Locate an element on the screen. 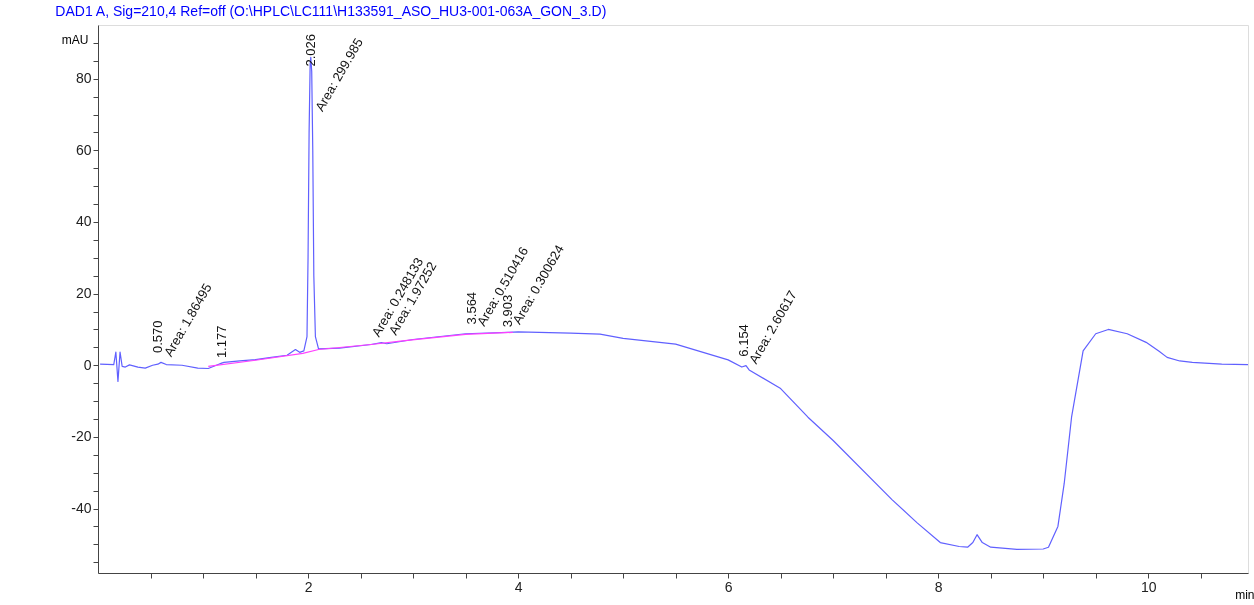 This screenshot has width=1254, height=605. y-tick-label: -40 is located at coordinates (81, 508).